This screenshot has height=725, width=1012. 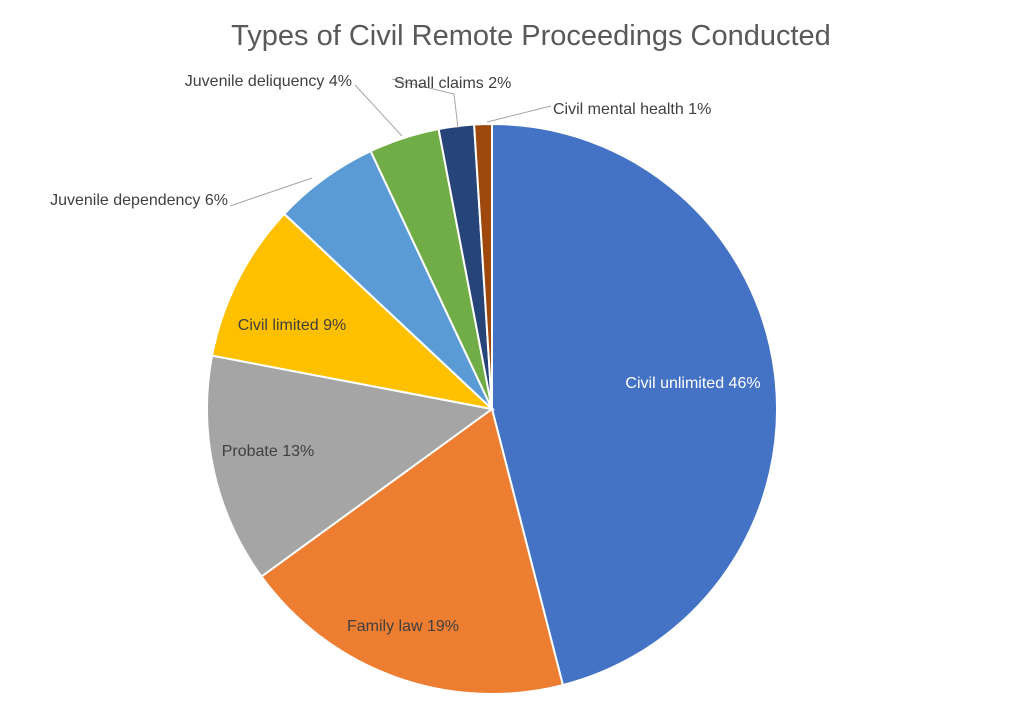 What do you see at coordinates (378, 110) in the screenshot?
I see `leader-line-juvenile-deliquency` at bounding box center [378, 110].